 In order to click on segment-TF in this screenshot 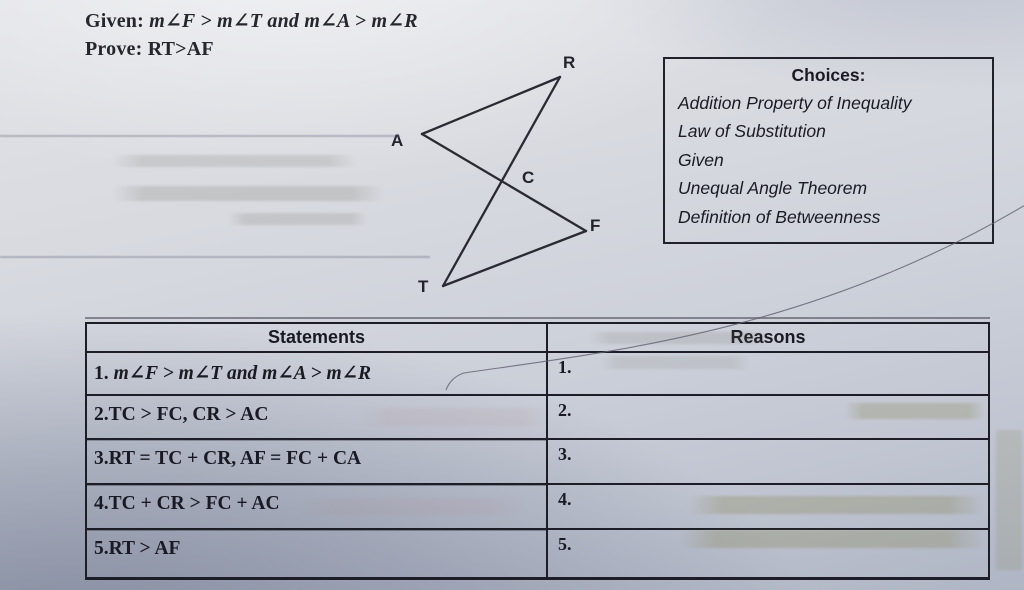, I will do `click(514, 258)`.